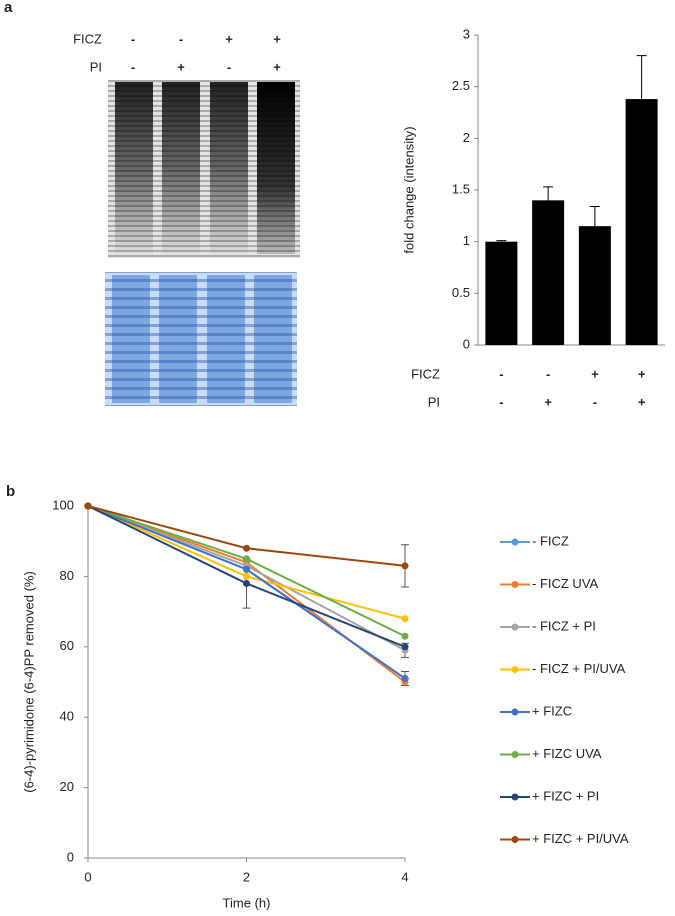 The height and width of the screenshot is (916, 675). I want to click on panel-label: b, so click(10, 491).